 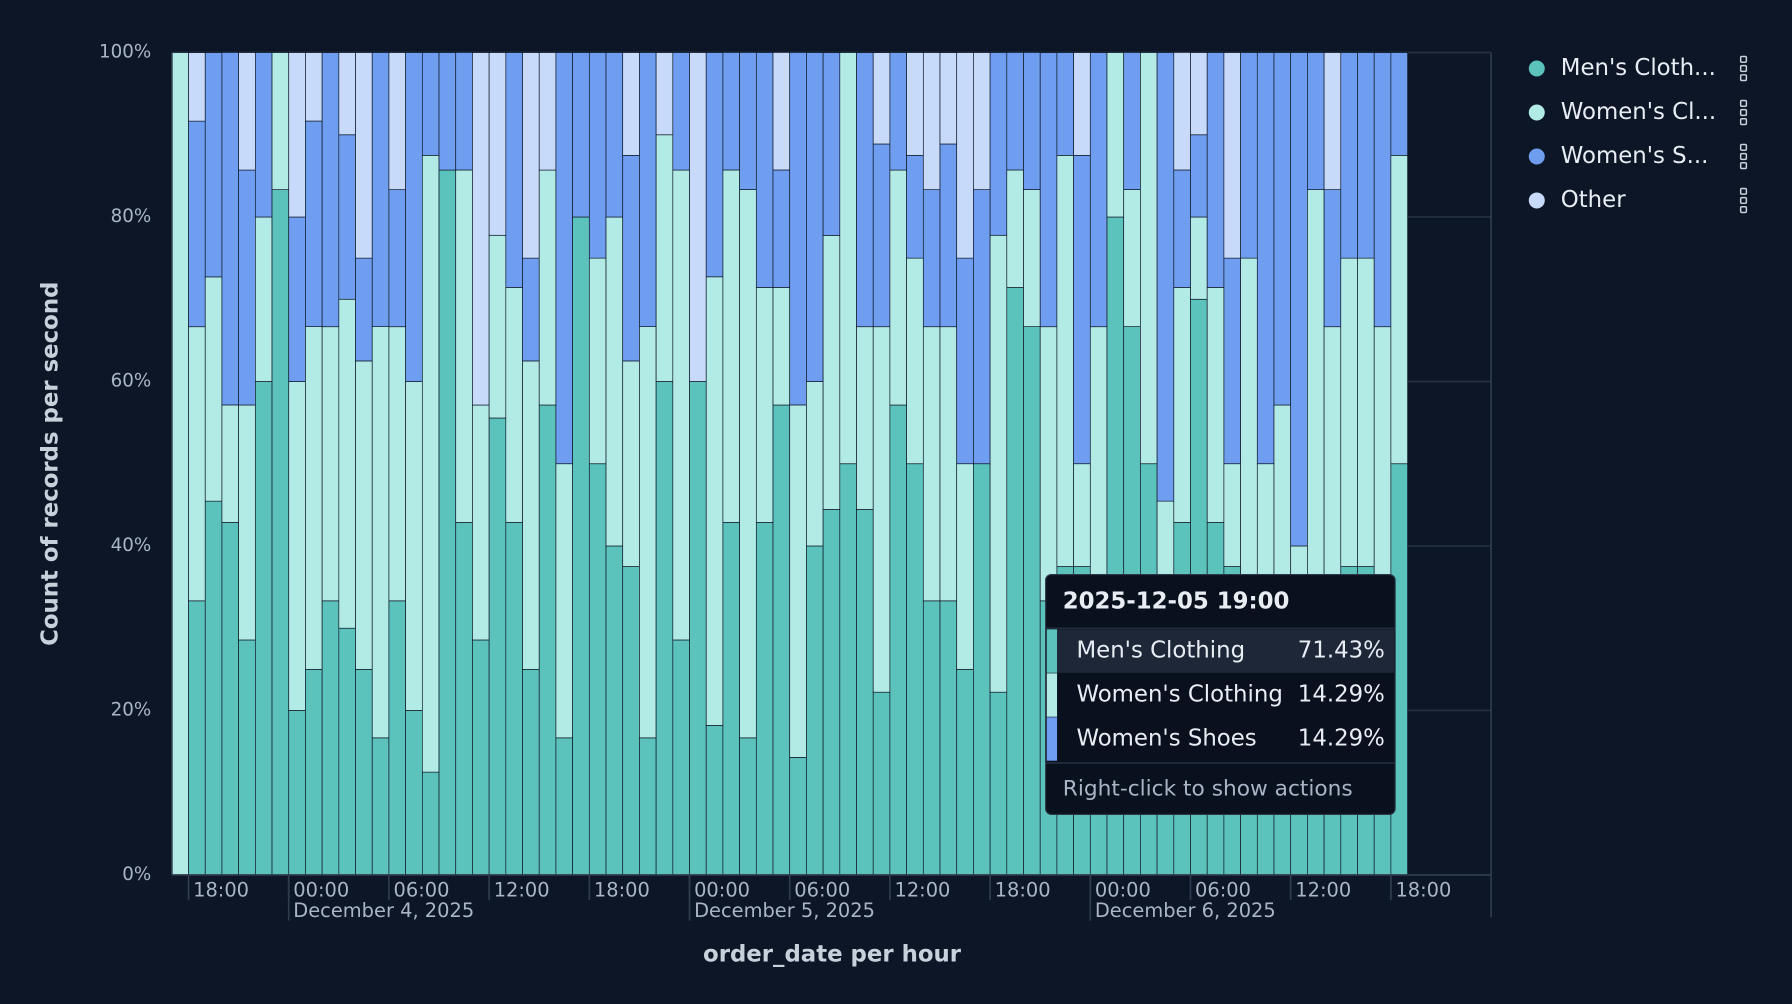 I want to click on legend-item: Other, so click(x=1577, y=200).